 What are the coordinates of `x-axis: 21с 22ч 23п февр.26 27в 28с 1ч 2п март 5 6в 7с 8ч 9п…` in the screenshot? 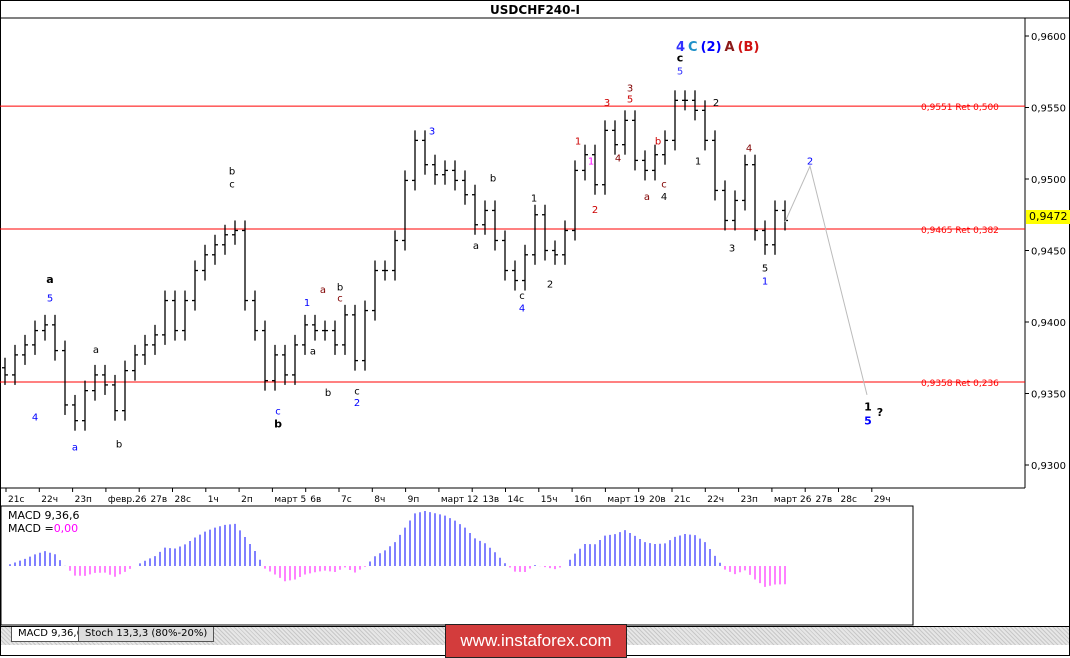 It's located at (448, 496).